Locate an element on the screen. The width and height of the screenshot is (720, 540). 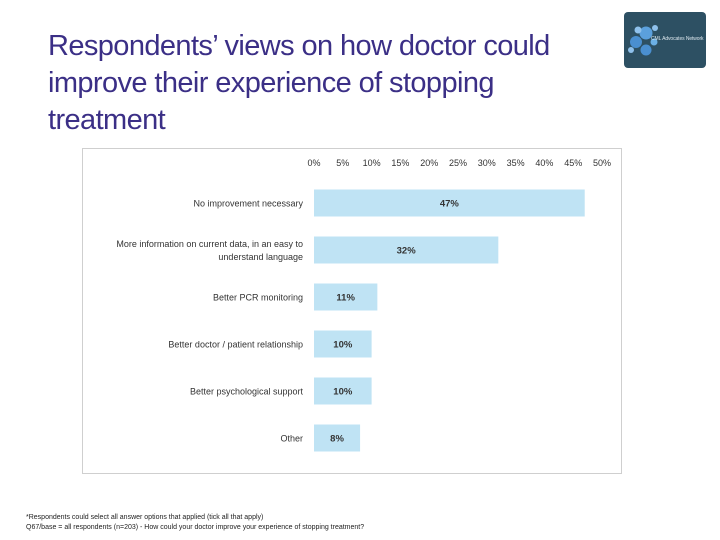
x-tick-label: 20% is located at coordinates (429, 163).